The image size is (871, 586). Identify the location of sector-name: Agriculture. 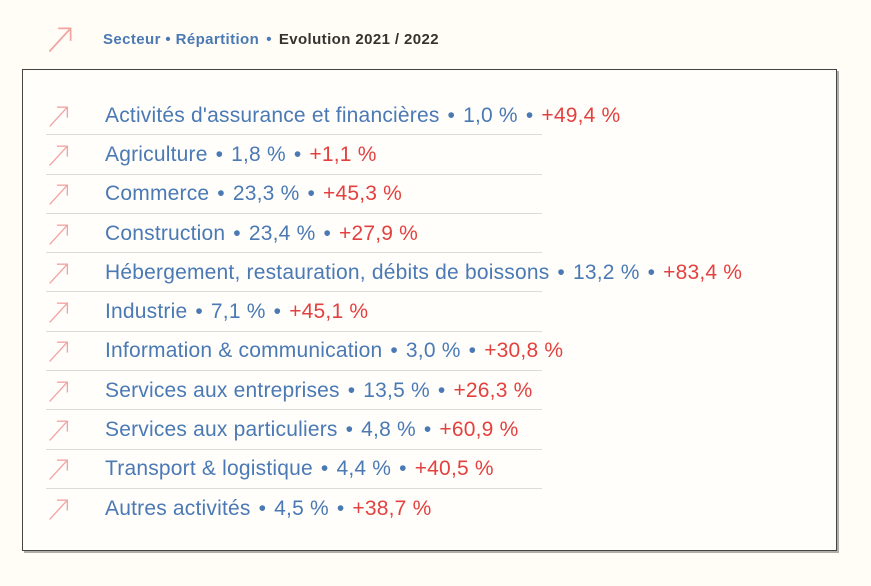
(156, 154).